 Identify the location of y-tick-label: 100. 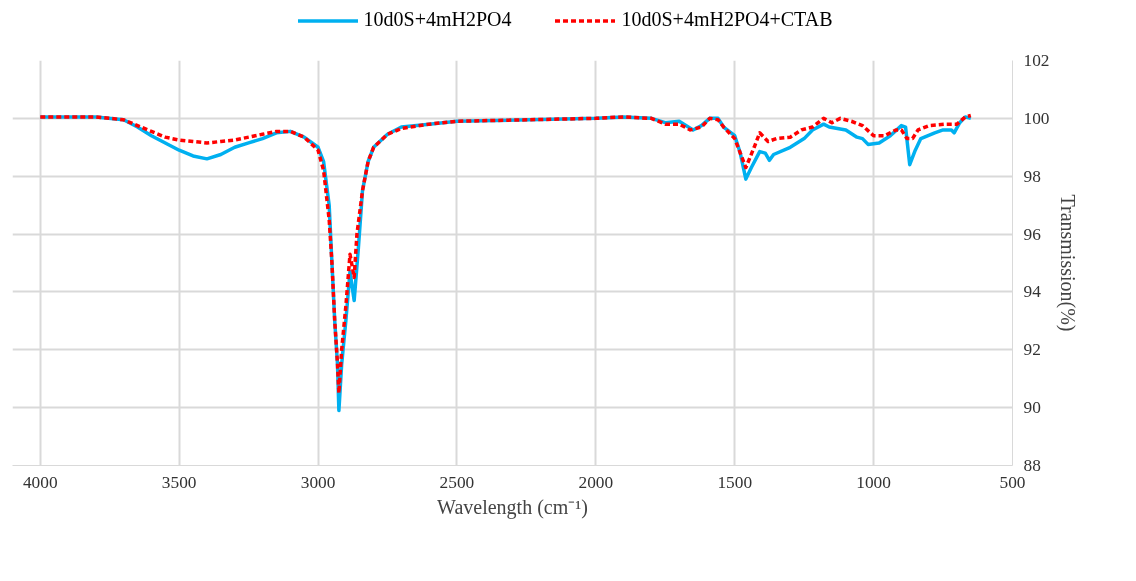
(1036, 118).